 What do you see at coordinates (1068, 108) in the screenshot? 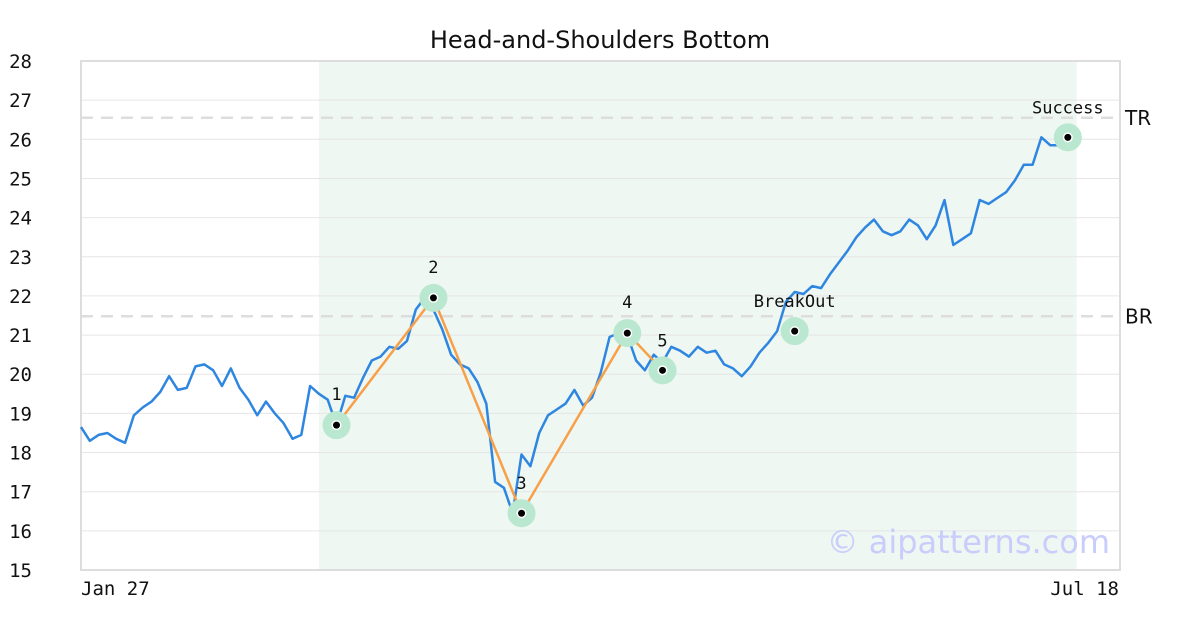
I see `event-point-label: Success` at bounding box center [1068, 108].